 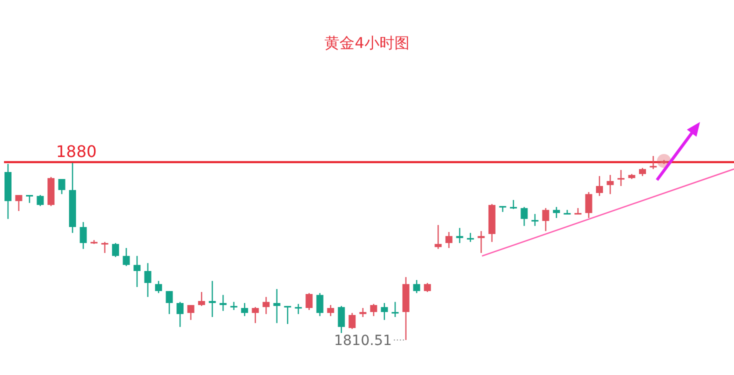 I want to click on annotation: 1810.51, so click(x=363, y=341).